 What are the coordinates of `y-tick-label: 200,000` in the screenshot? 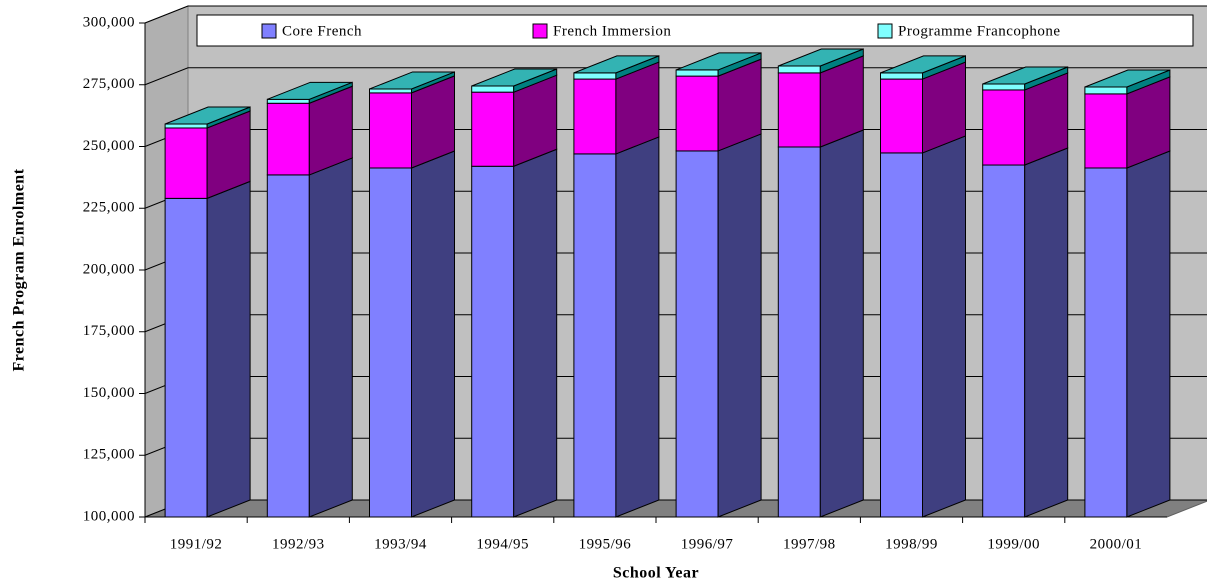 It's located at (109, 269).